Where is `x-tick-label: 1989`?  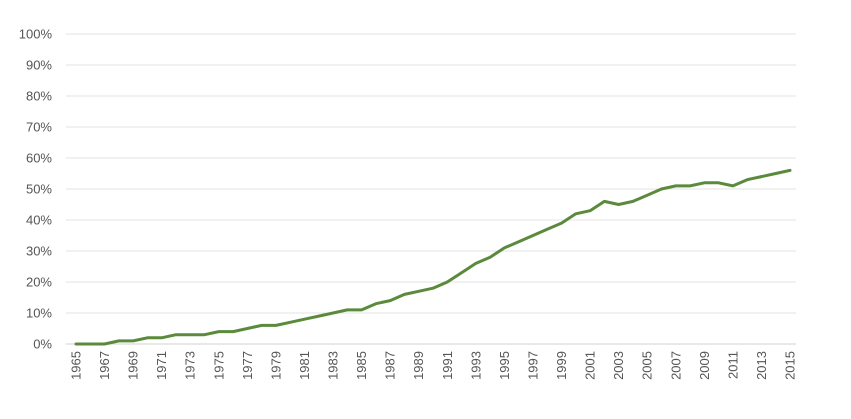
x-tick-label: 1989 is located at coordinates (418, 365).